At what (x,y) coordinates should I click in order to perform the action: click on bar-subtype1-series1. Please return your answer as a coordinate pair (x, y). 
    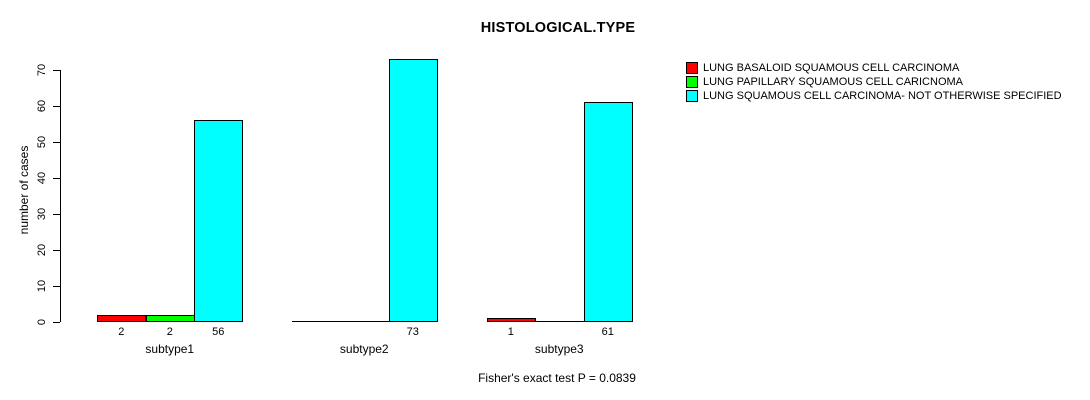
    Looking at the image, I should click on (121, 318).